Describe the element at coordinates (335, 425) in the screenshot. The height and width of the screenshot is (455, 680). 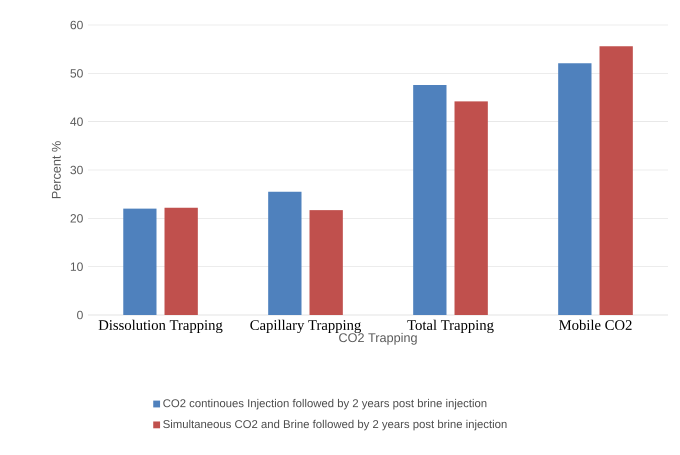
I see `legend-label: Simultaneous CO2 and Brine followed by 2 years post brine injection` at that location.